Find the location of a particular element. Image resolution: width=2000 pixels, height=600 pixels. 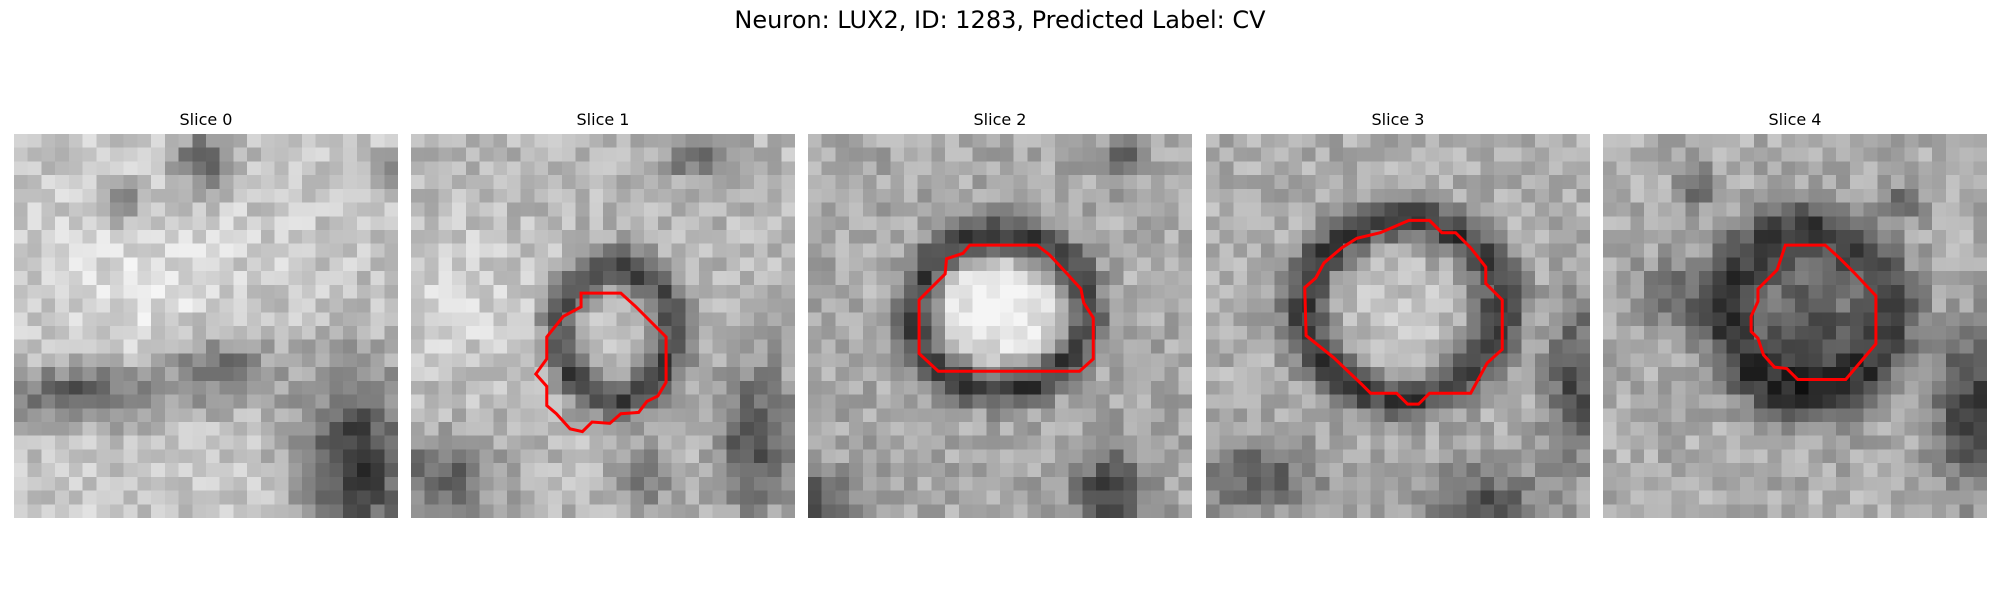

slice-title-4: Slice 4 is located at coordinates (1795, 119).